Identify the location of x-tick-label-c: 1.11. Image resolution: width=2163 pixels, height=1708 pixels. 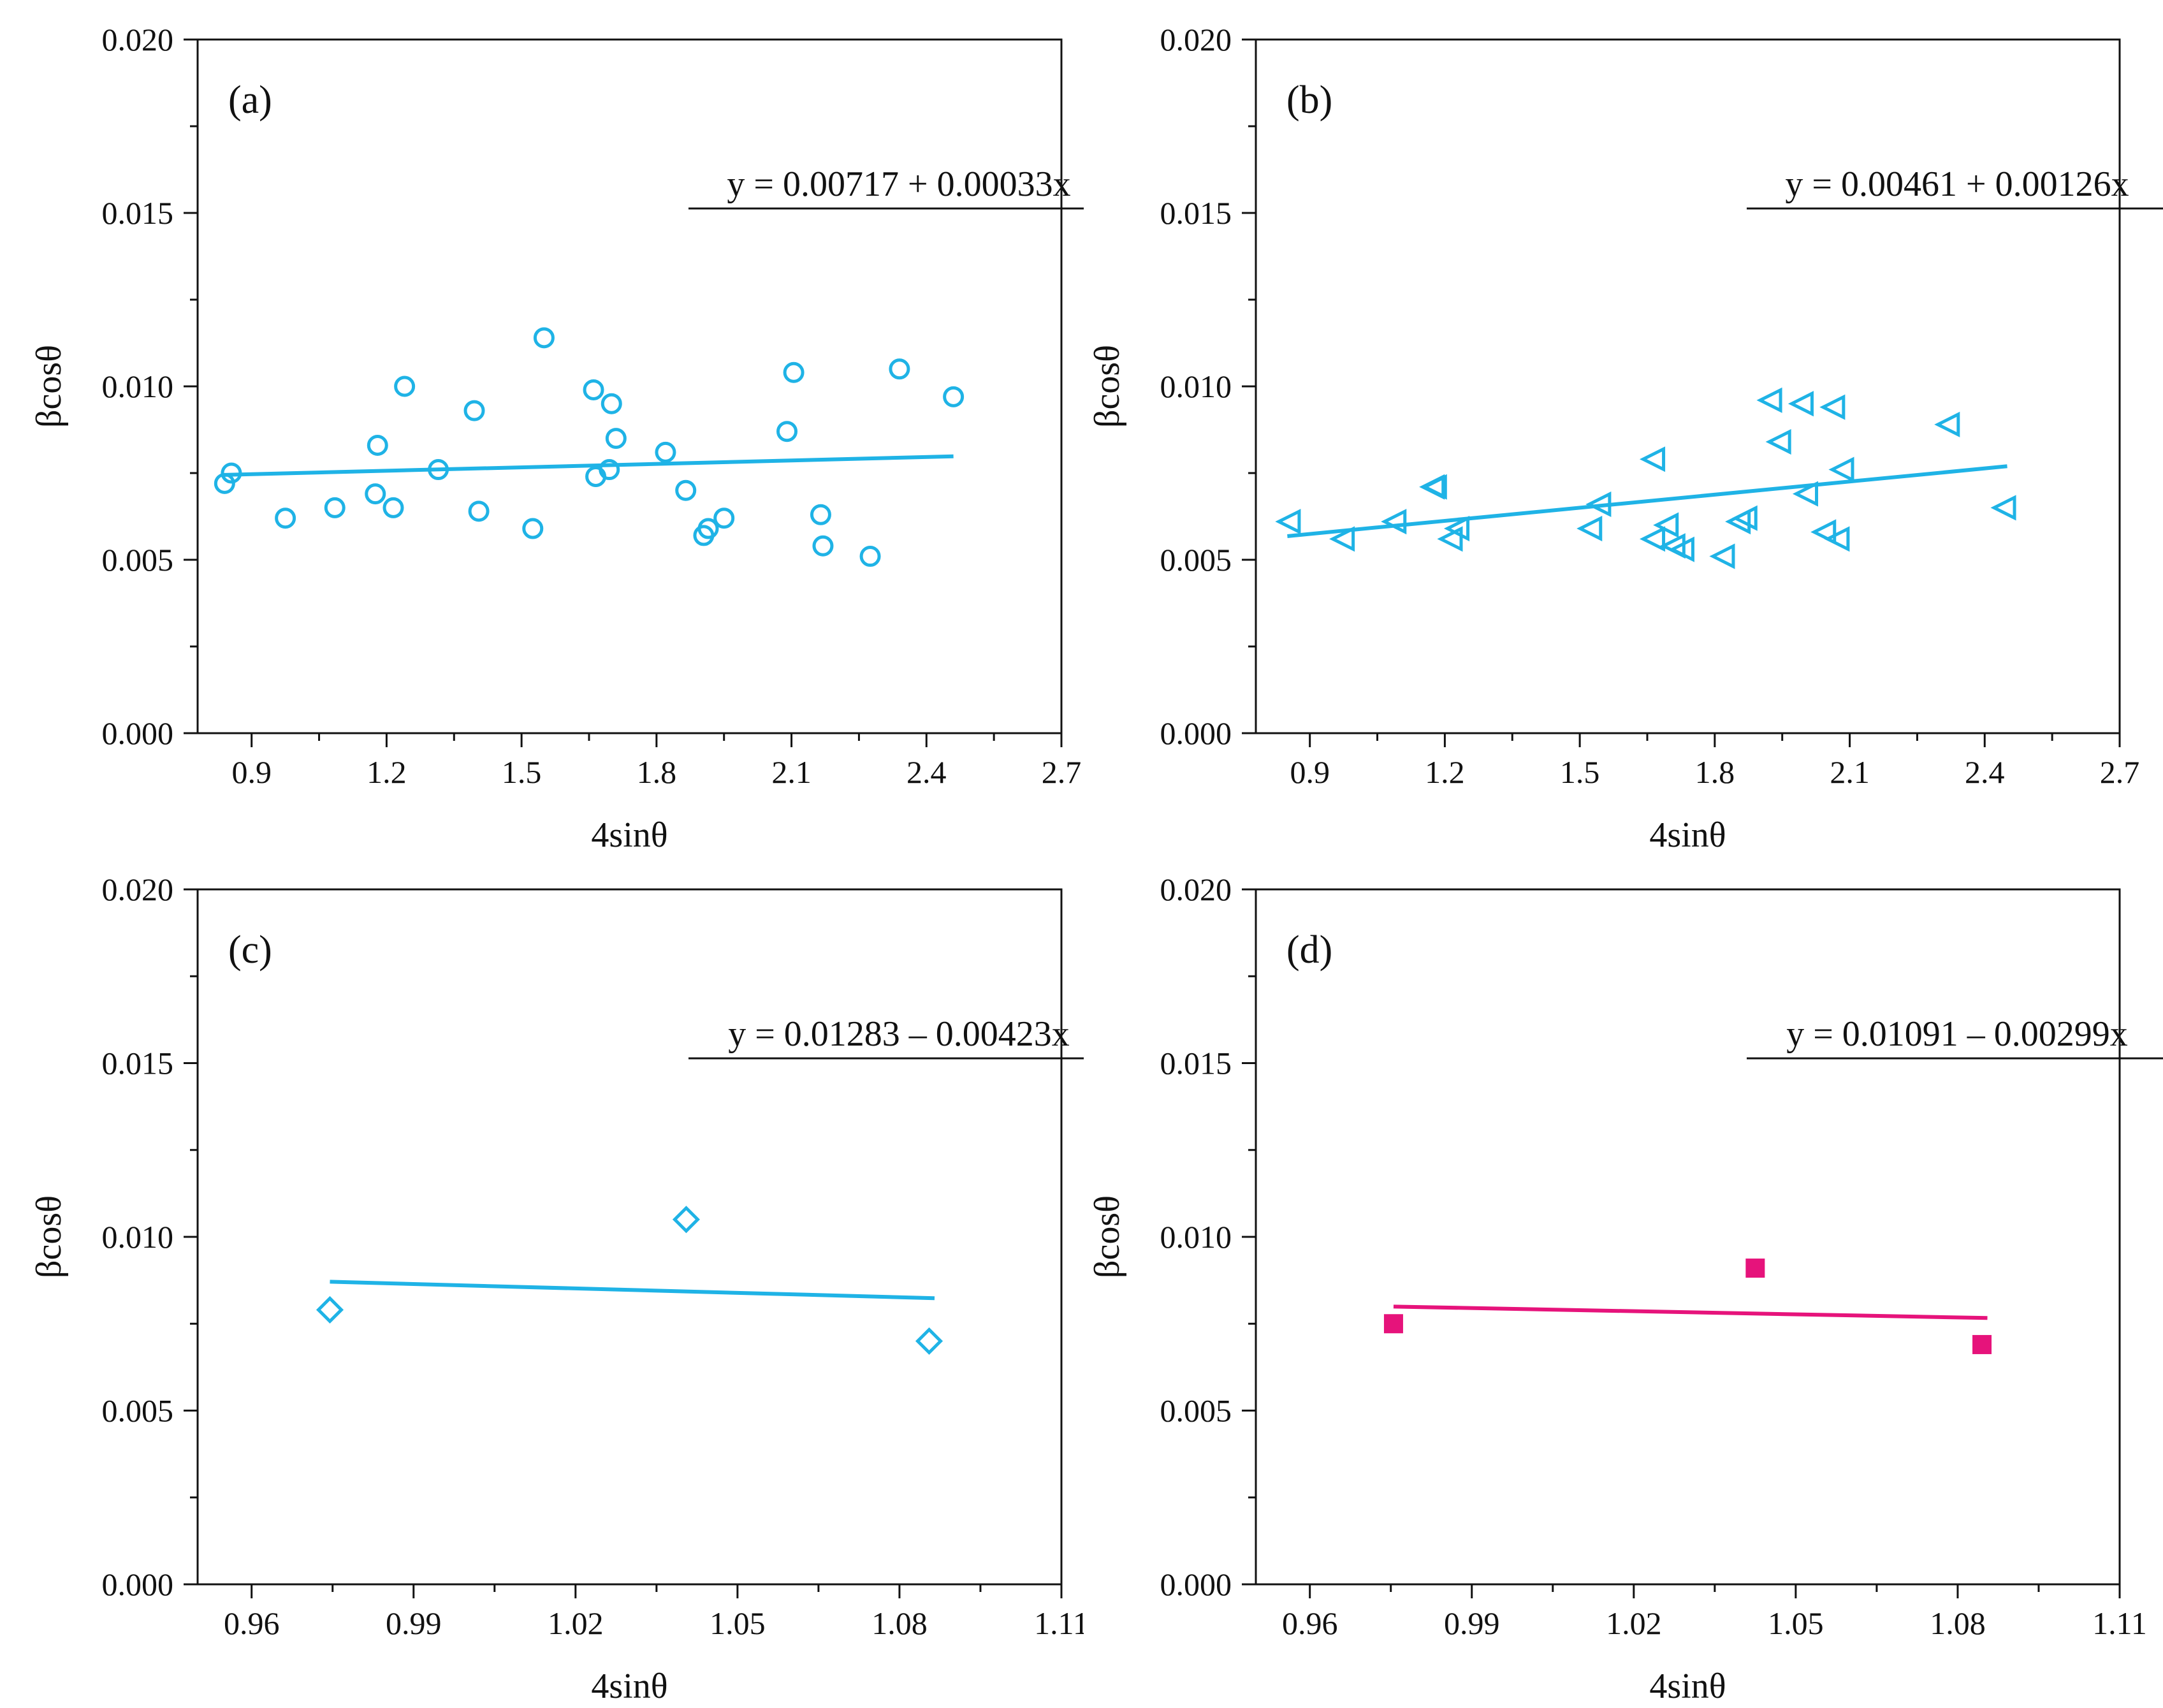
(1059, 1623).